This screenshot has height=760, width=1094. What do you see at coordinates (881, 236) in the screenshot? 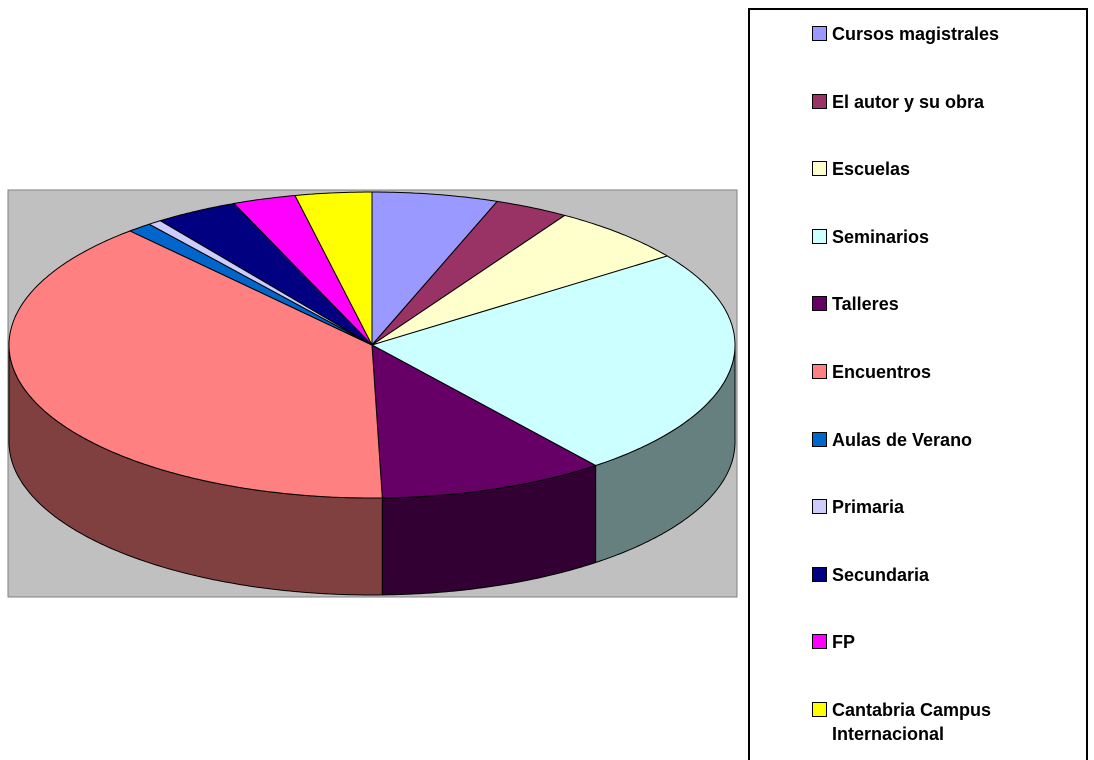
I see `legend-label: Seminarios` at bounding box center [881, 236].